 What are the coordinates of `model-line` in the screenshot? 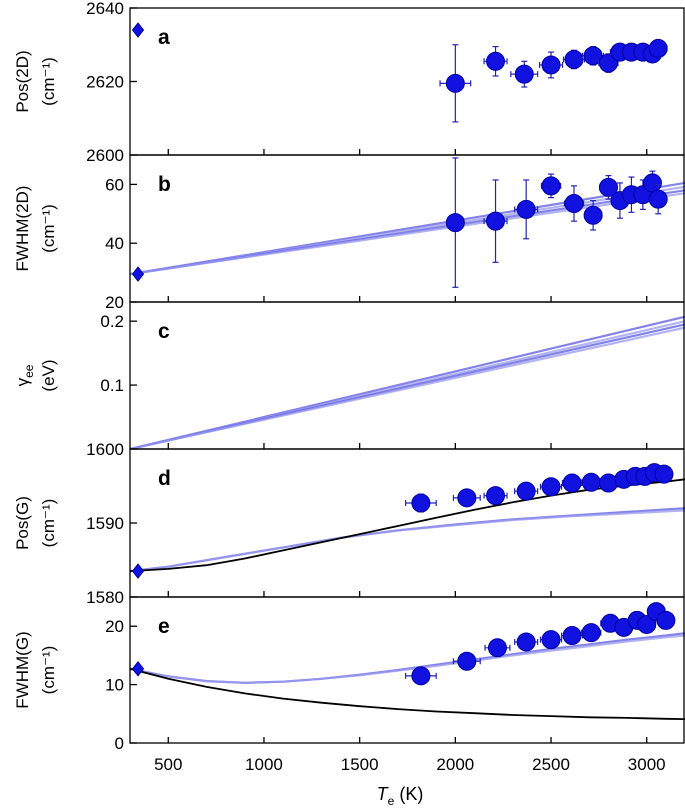 It's located at (407, 693).